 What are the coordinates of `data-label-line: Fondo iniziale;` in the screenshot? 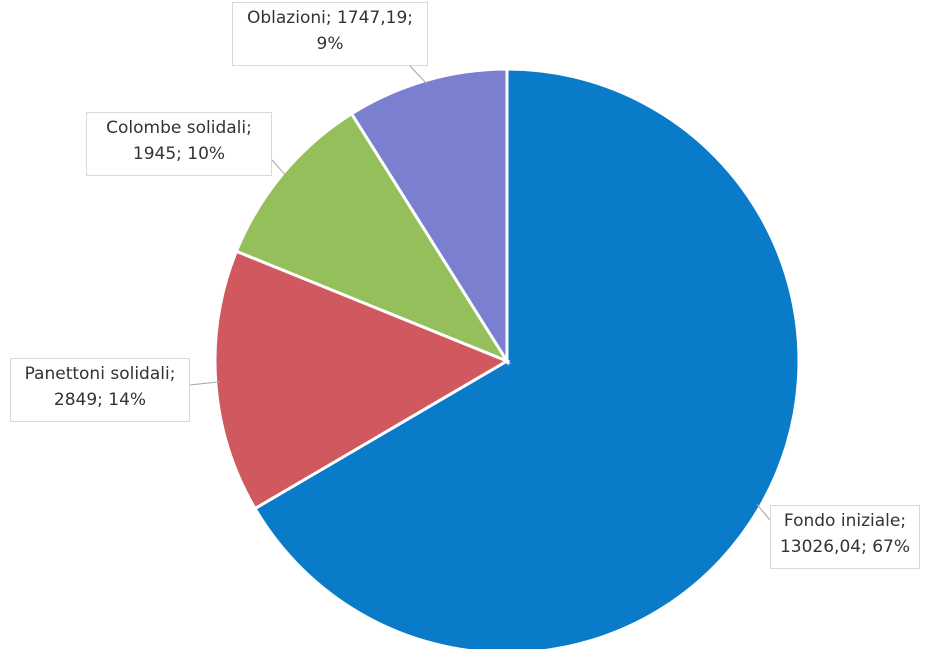 It's located at (845, 521).